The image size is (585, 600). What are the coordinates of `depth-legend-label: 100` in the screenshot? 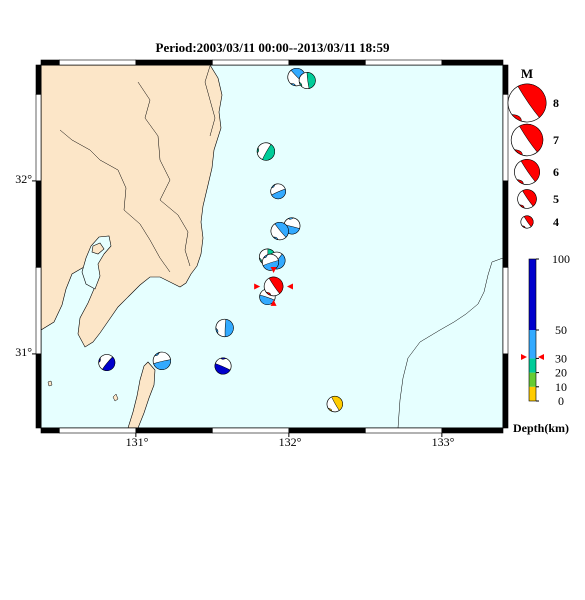 It's located at (561, 259).